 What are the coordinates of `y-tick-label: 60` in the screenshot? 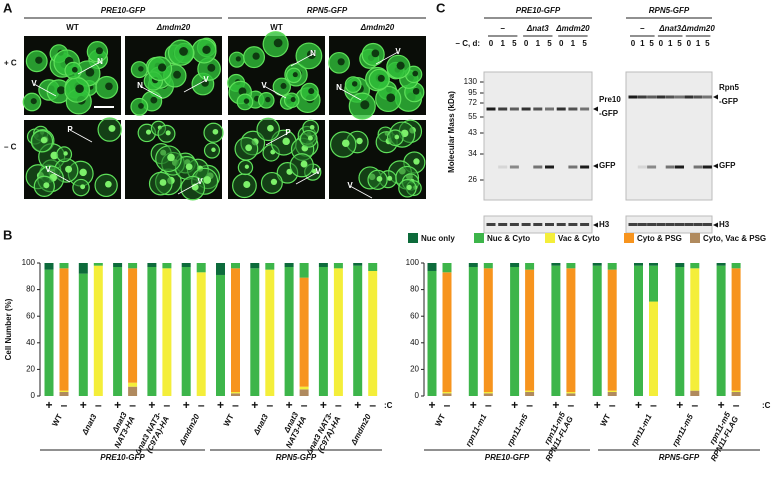 It's located at (30, 315).